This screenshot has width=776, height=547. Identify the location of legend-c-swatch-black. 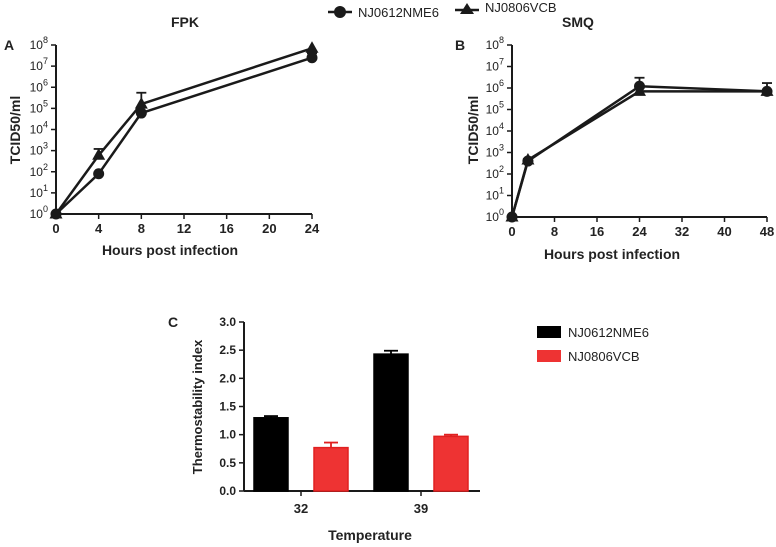
(549, 332).